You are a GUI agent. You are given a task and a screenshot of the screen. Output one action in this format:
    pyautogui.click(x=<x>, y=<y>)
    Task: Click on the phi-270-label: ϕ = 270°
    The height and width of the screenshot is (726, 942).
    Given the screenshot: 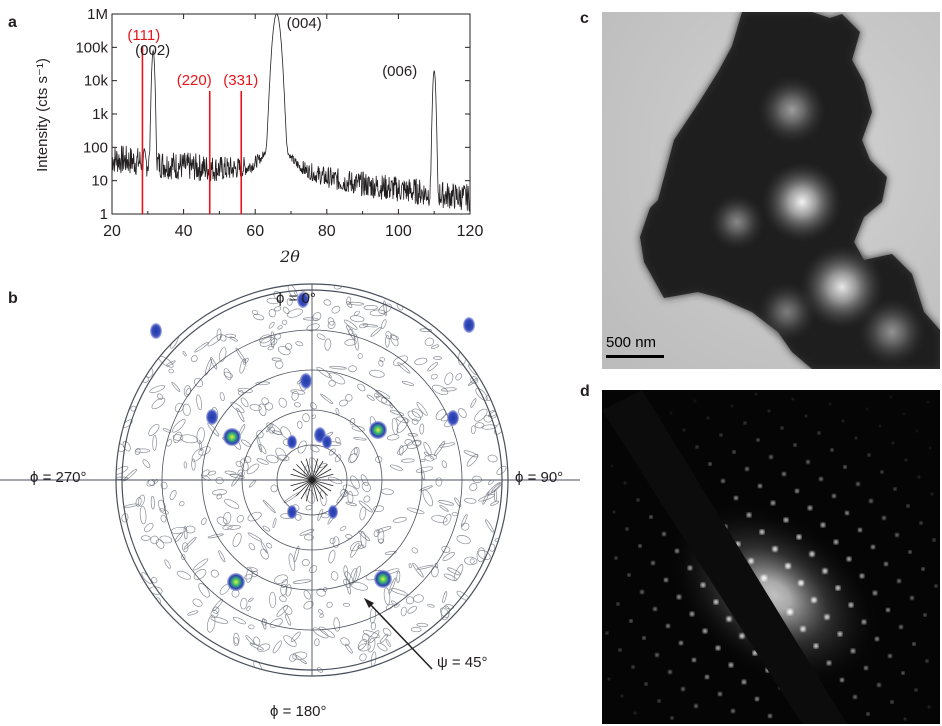 What is the action you would take?
    pyautogui.click(x=58, y=477)
    